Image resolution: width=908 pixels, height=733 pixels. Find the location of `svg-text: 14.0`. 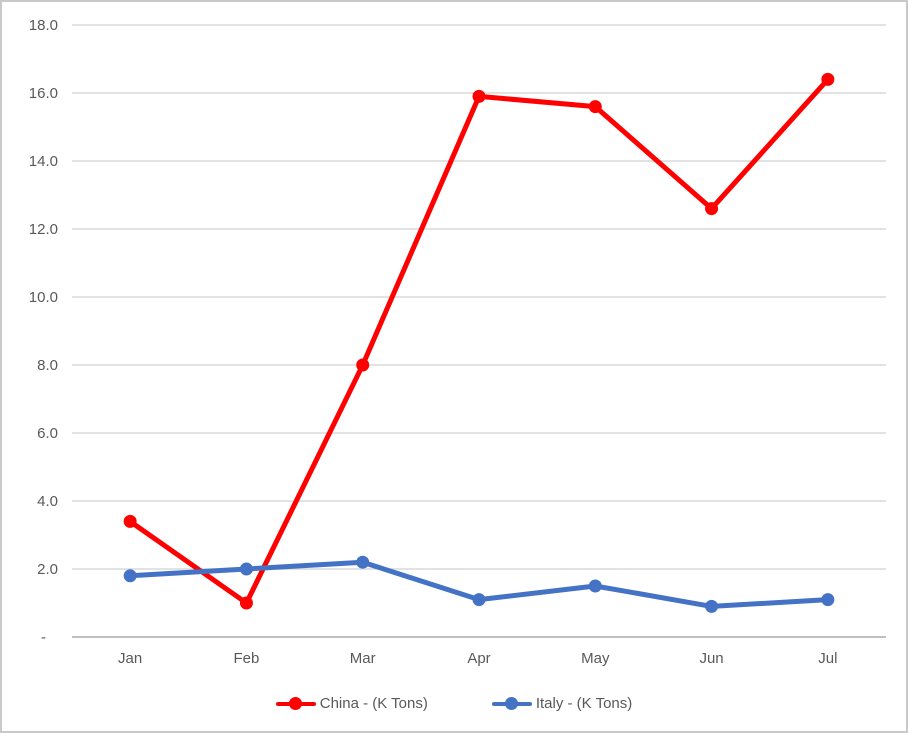

svg-text: 14.0 is located at coordinates (43, 161).